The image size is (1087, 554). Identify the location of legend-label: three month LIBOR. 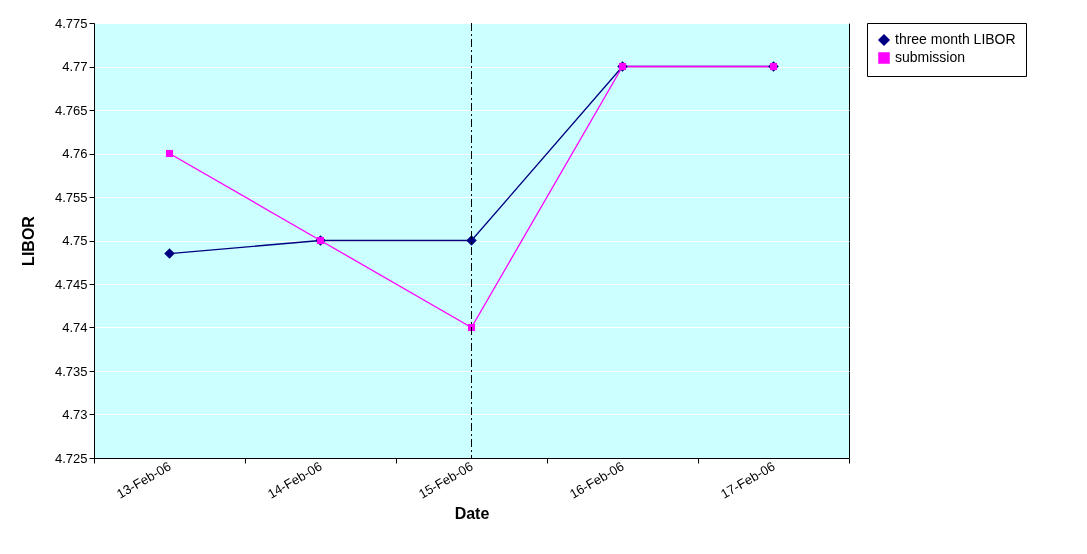
(955, 39).